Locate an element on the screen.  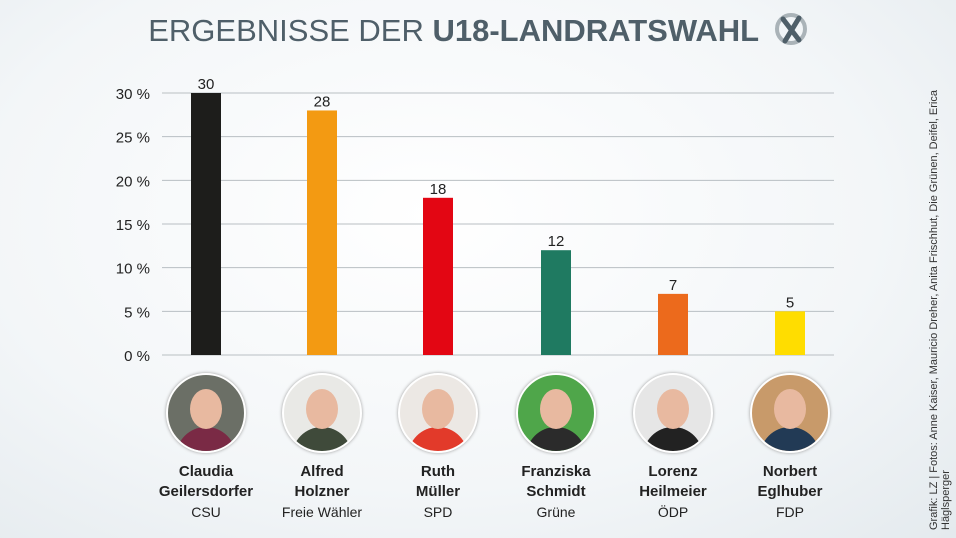
candidate: Ruth Müller SPD is located at coordinates (438, 447).